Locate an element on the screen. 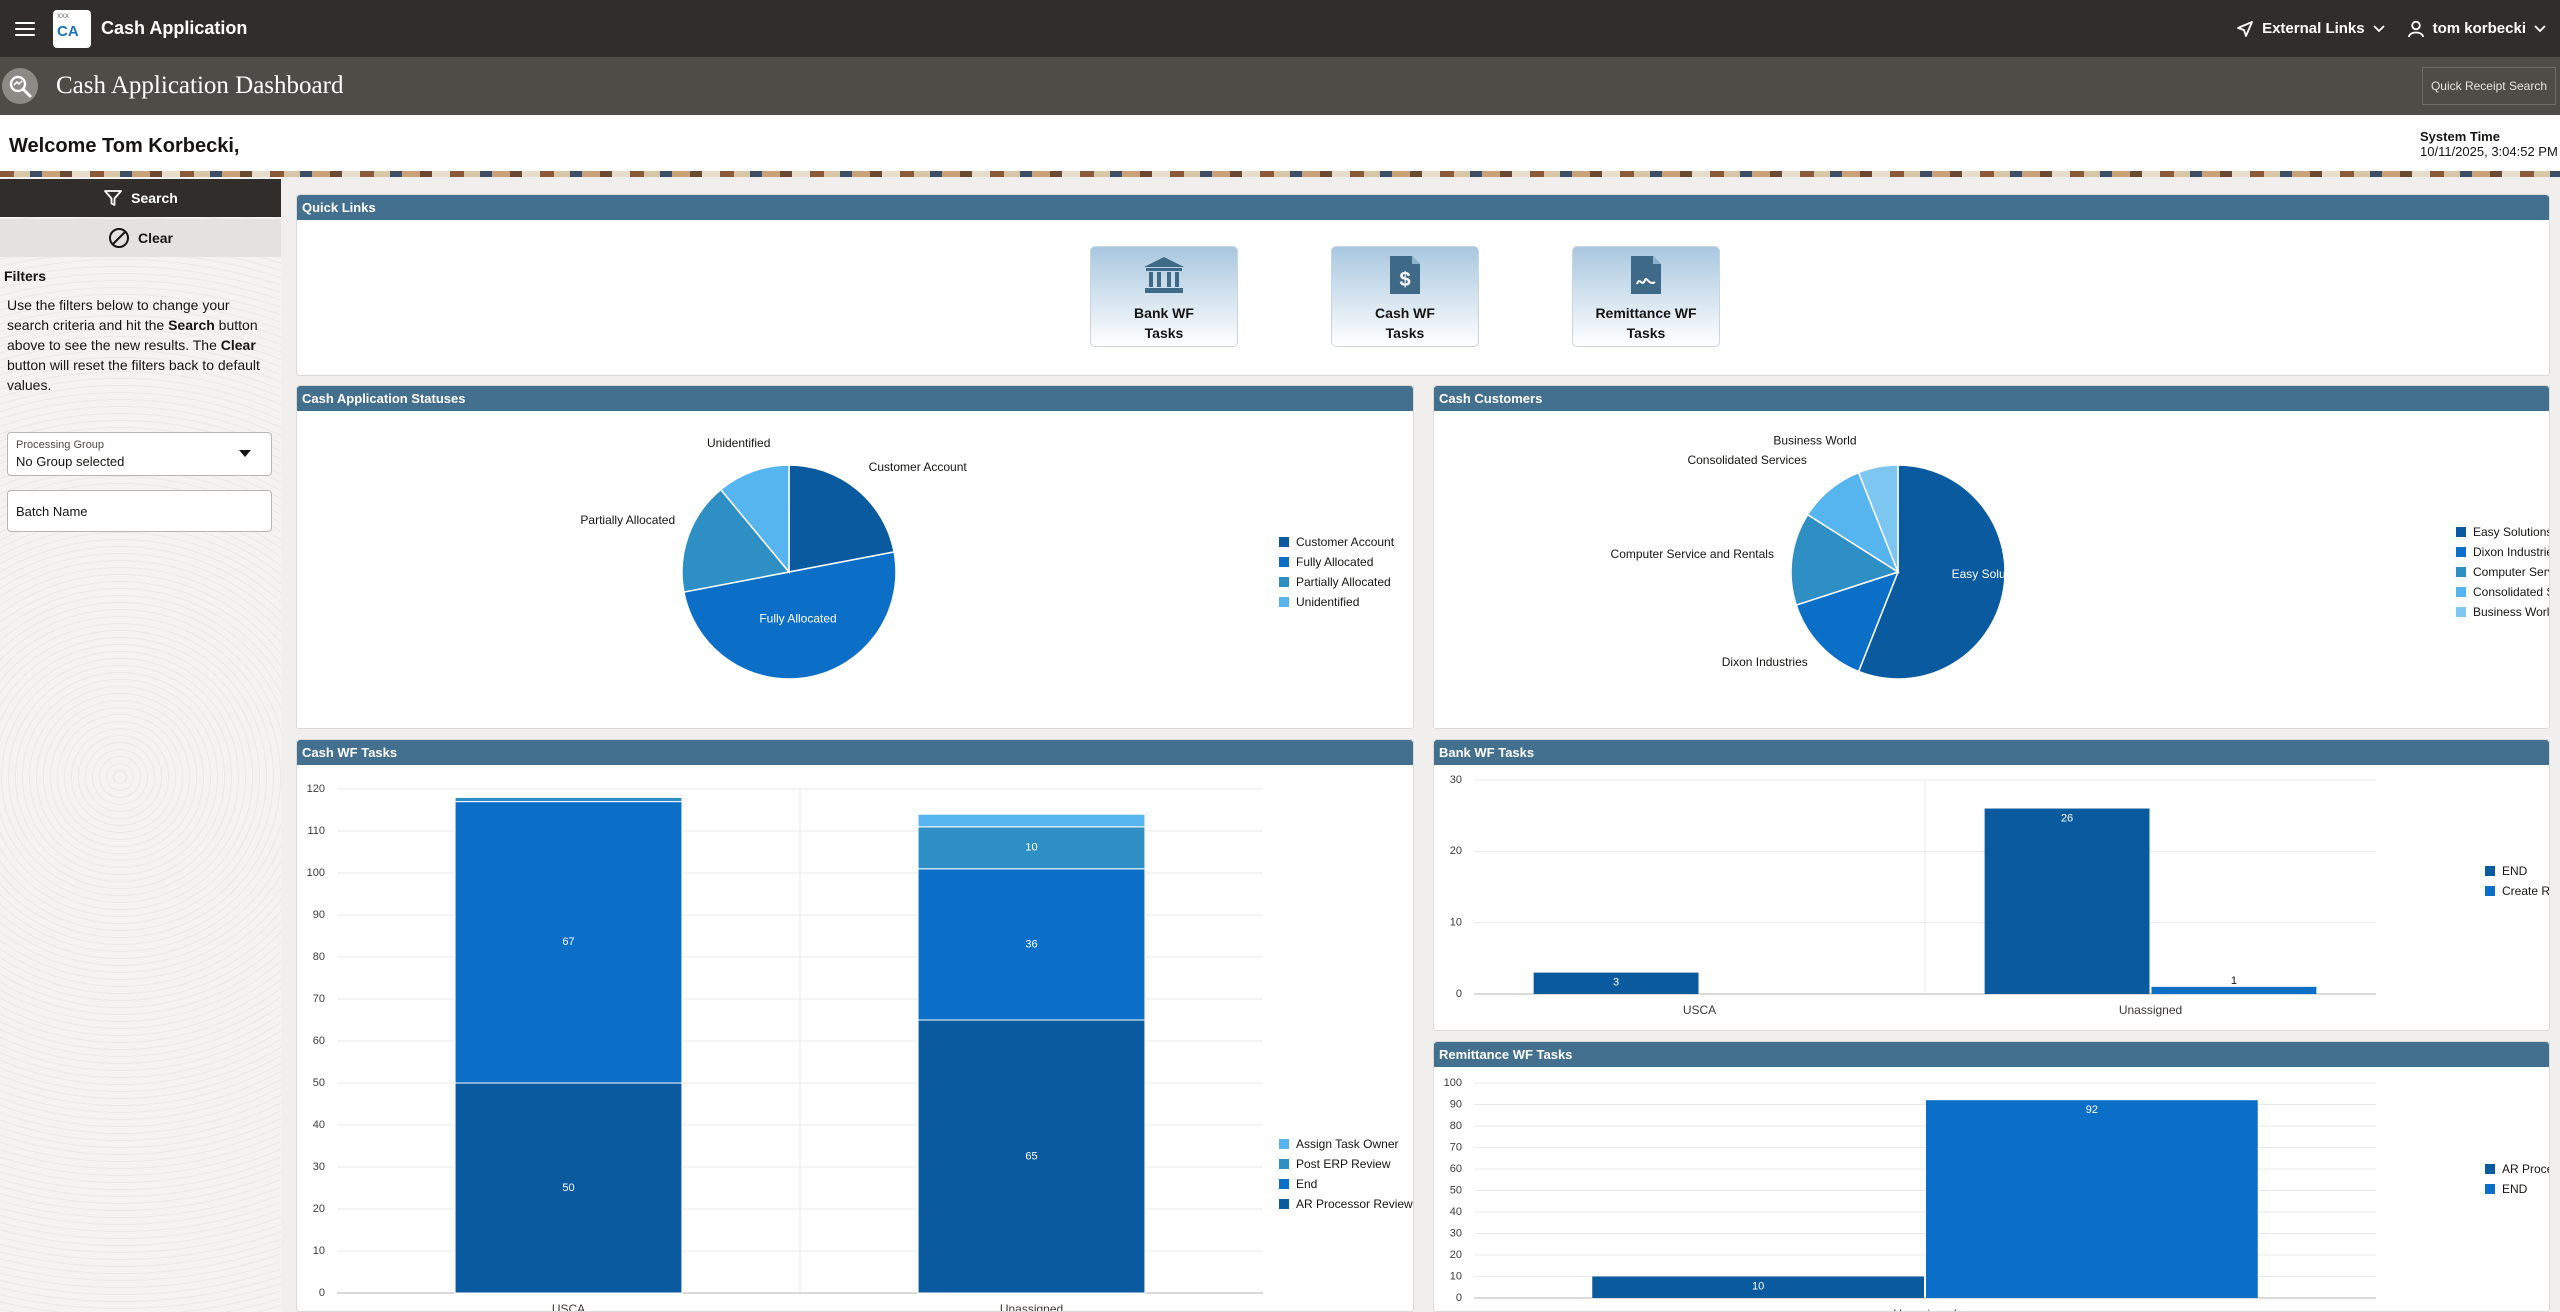 This screenshot has width=2560, height=1312. dollar-document-icon: $ is located at coordinates (1405, 275).